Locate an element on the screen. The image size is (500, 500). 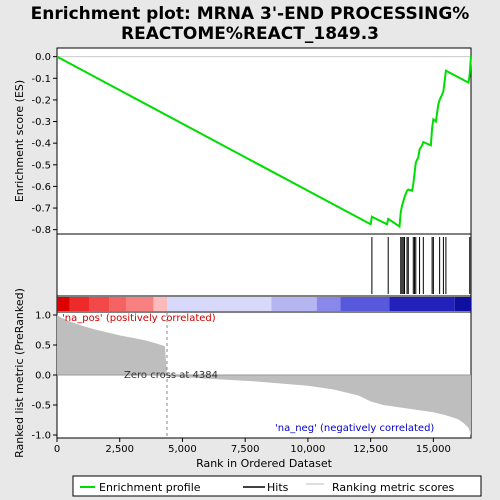
es-y-tick-label-6: -0.6 is located at coordinates (41, 187).